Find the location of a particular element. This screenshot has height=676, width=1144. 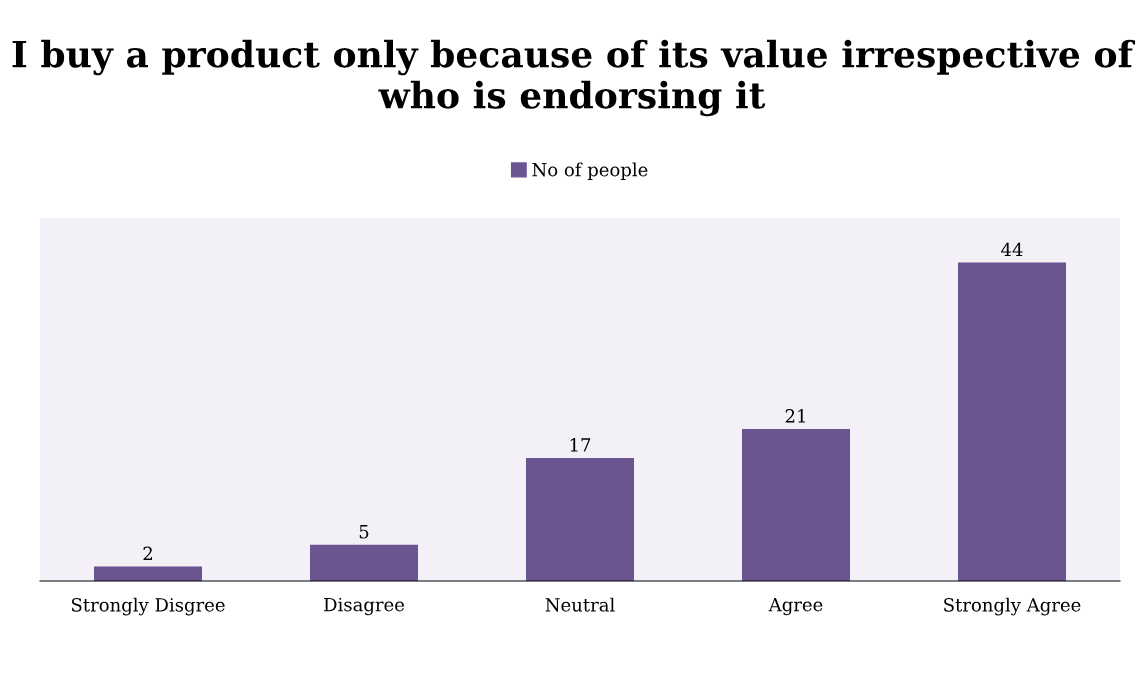

x-tick-label: Neutral is located at coordinates (580, 604).